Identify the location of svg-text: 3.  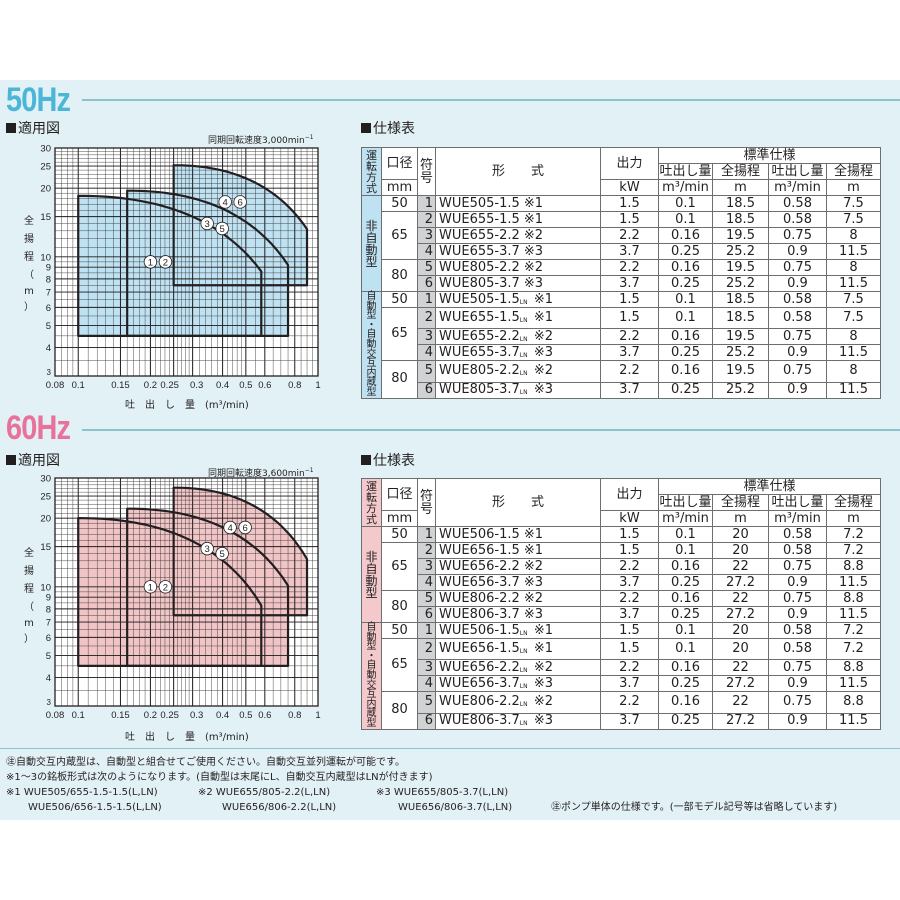
(207, 549).